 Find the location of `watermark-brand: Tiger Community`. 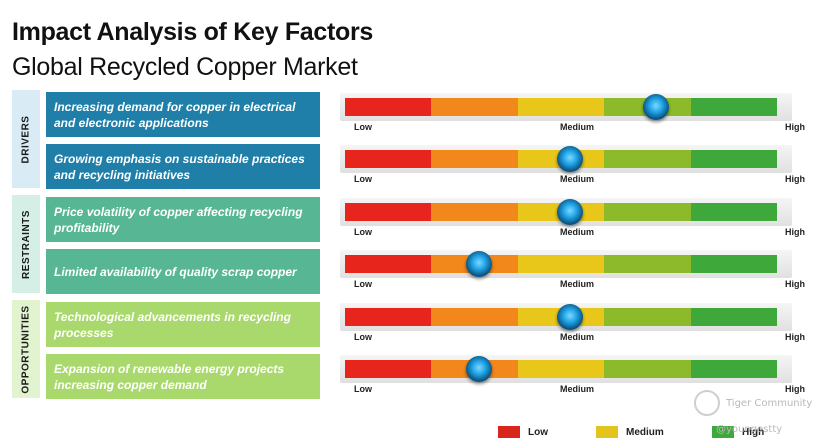

watermark-brand: Tiger Community is located at coordinates (769, 403).